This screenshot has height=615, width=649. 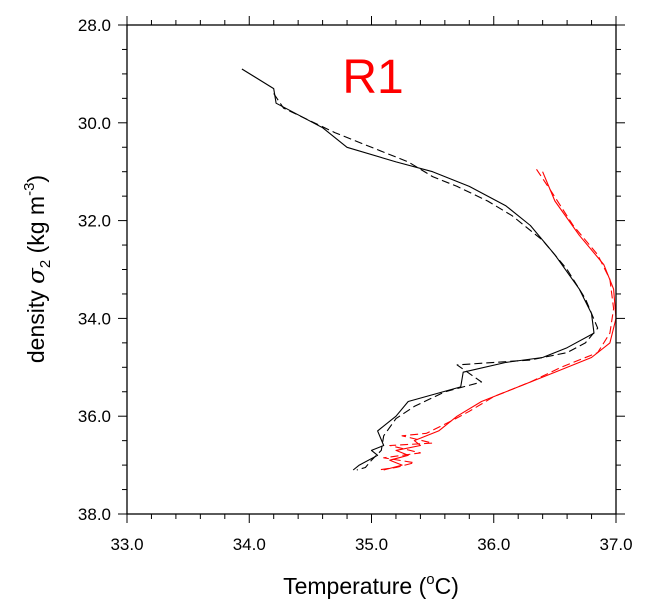 I want to click on y-tick-label: 36.0, so click(x=94, y=416).